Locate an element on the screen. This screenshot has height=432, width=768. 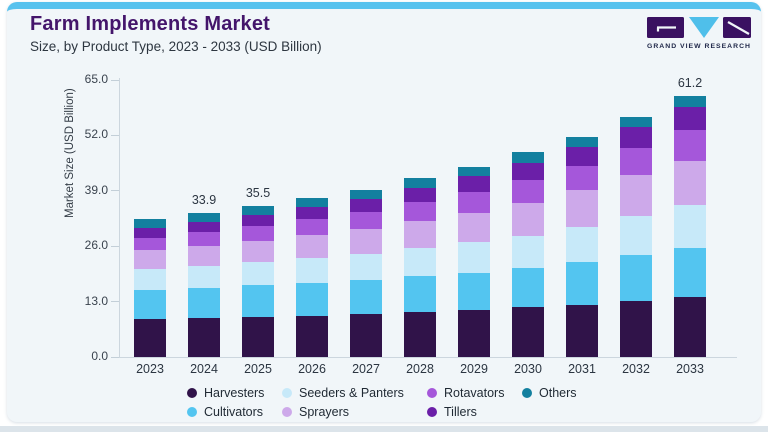
bar-value-label-2033: 61.2 is located at coordinates (690, 83).